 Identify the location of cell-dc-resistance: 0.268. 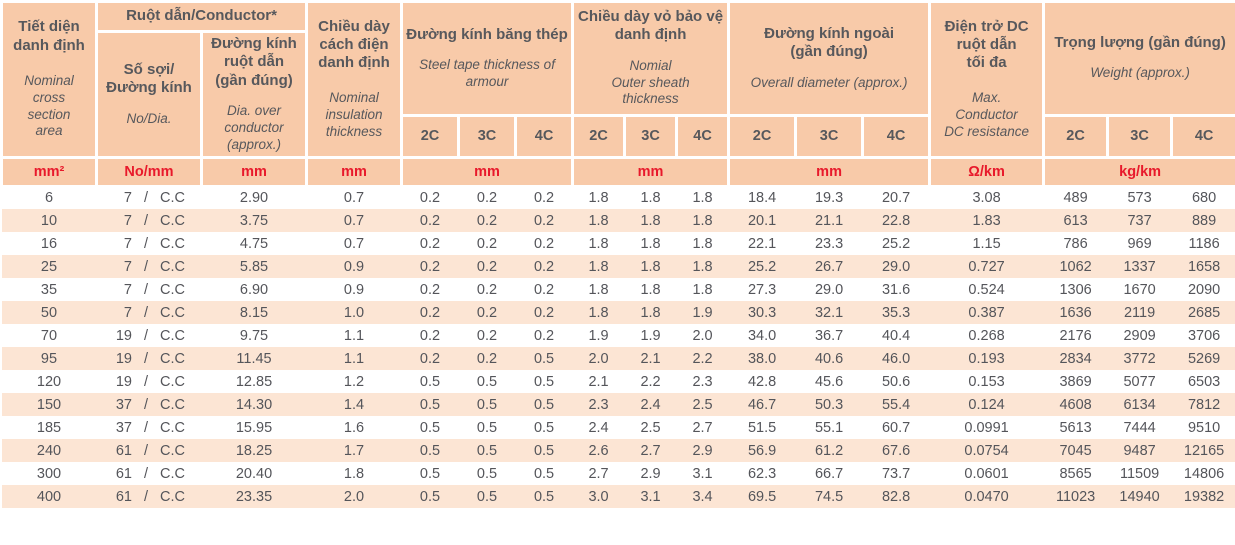
(986, 336).